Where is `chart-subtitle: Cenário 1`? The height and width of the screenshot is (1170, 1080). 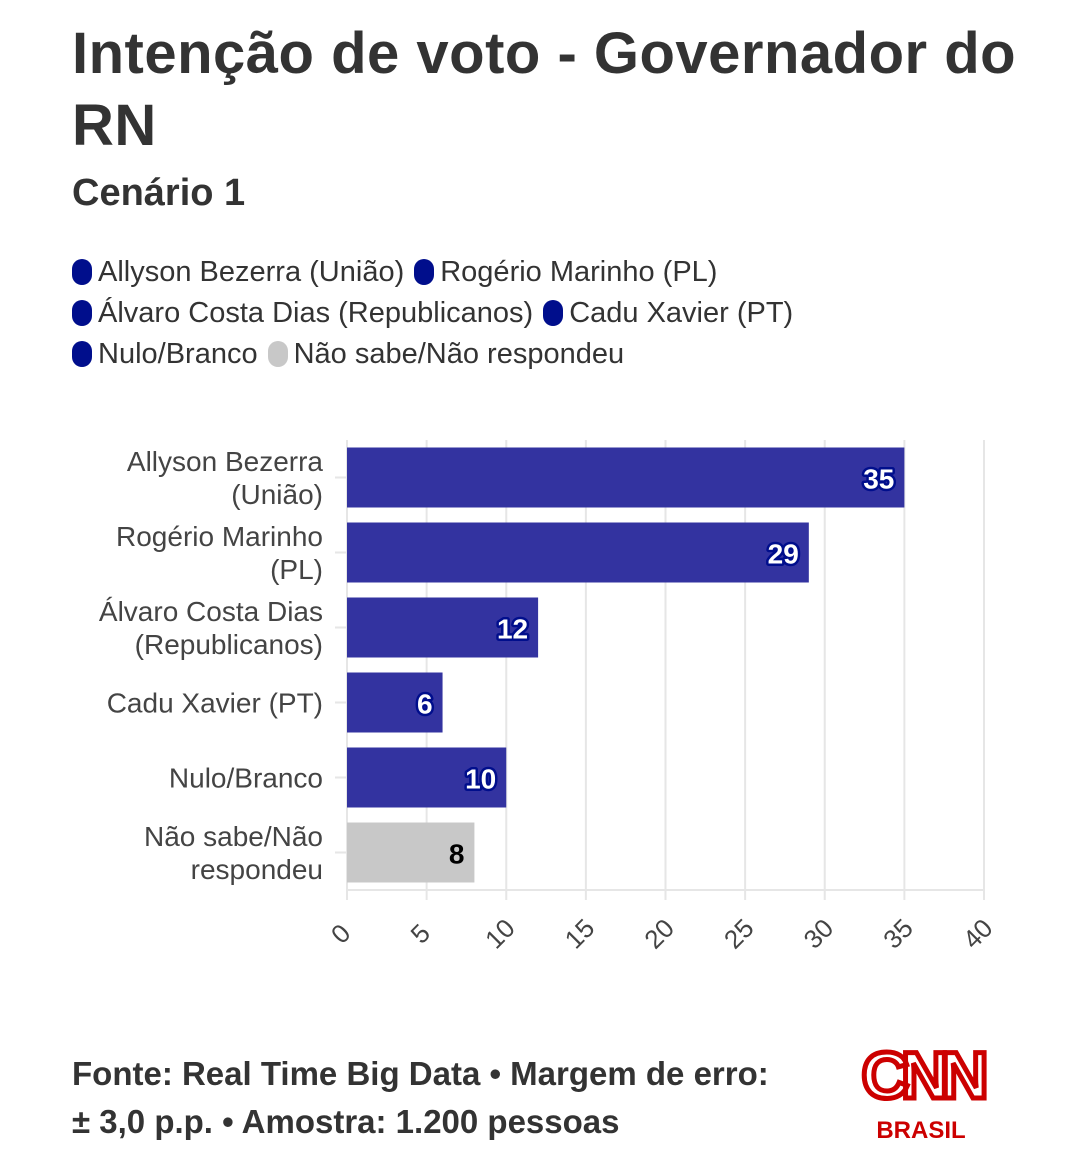
chart-subtitle: Cenário 1 is located at coordinates (159, 193).